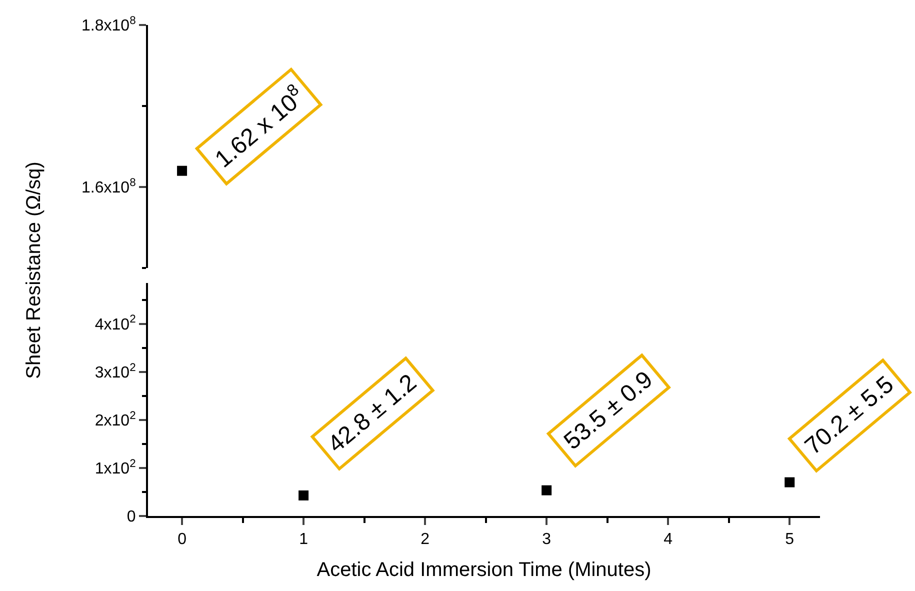 The width and height of the screenshot is (915, 591). Describe the element at coordinates (425, 539) in the screenshot. I see `x-tick-label: 2` at that location.